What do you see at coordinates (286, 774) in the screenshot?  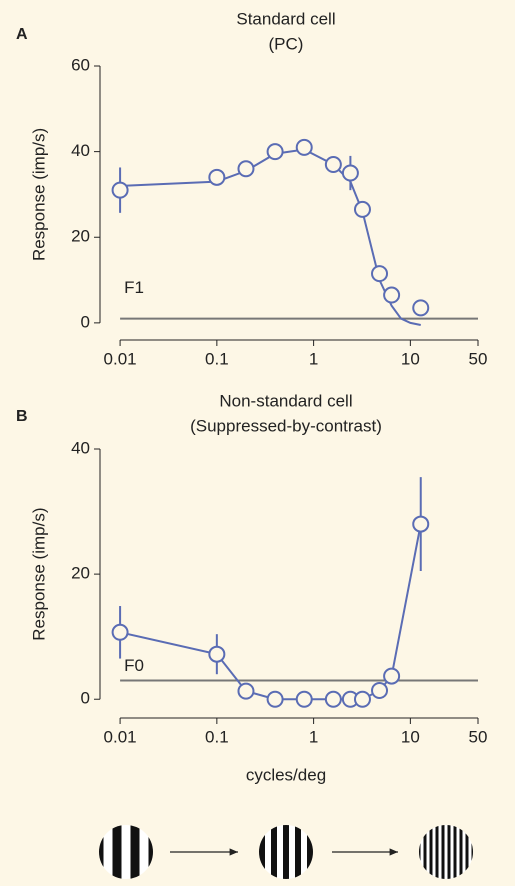 I see `x-axis-label: cycles/deg` at bounding box center [286, 774].